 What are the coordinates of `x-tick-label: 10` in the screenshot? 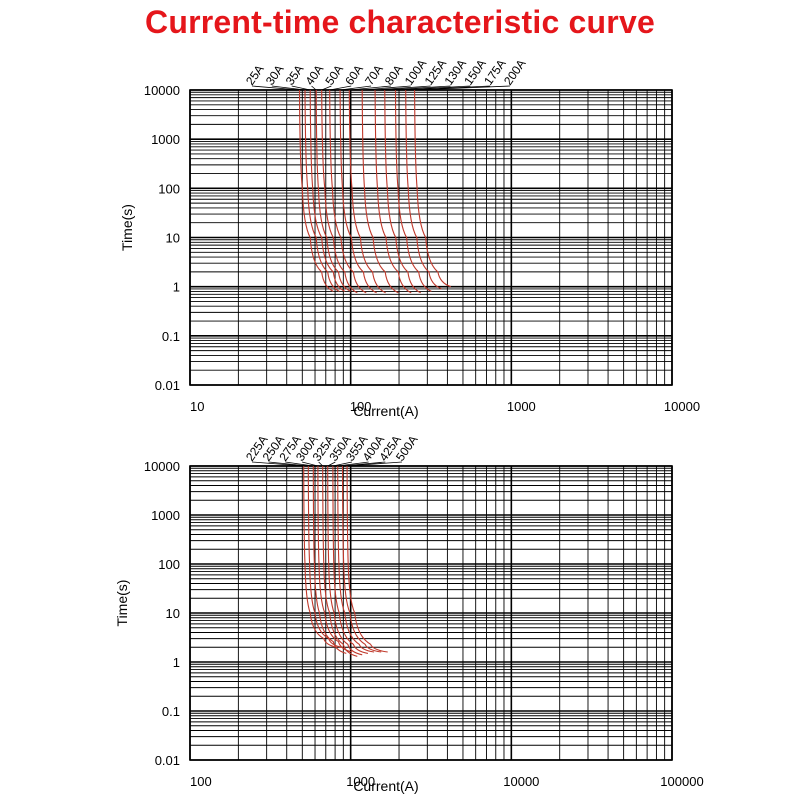 It's located at (197, 406).